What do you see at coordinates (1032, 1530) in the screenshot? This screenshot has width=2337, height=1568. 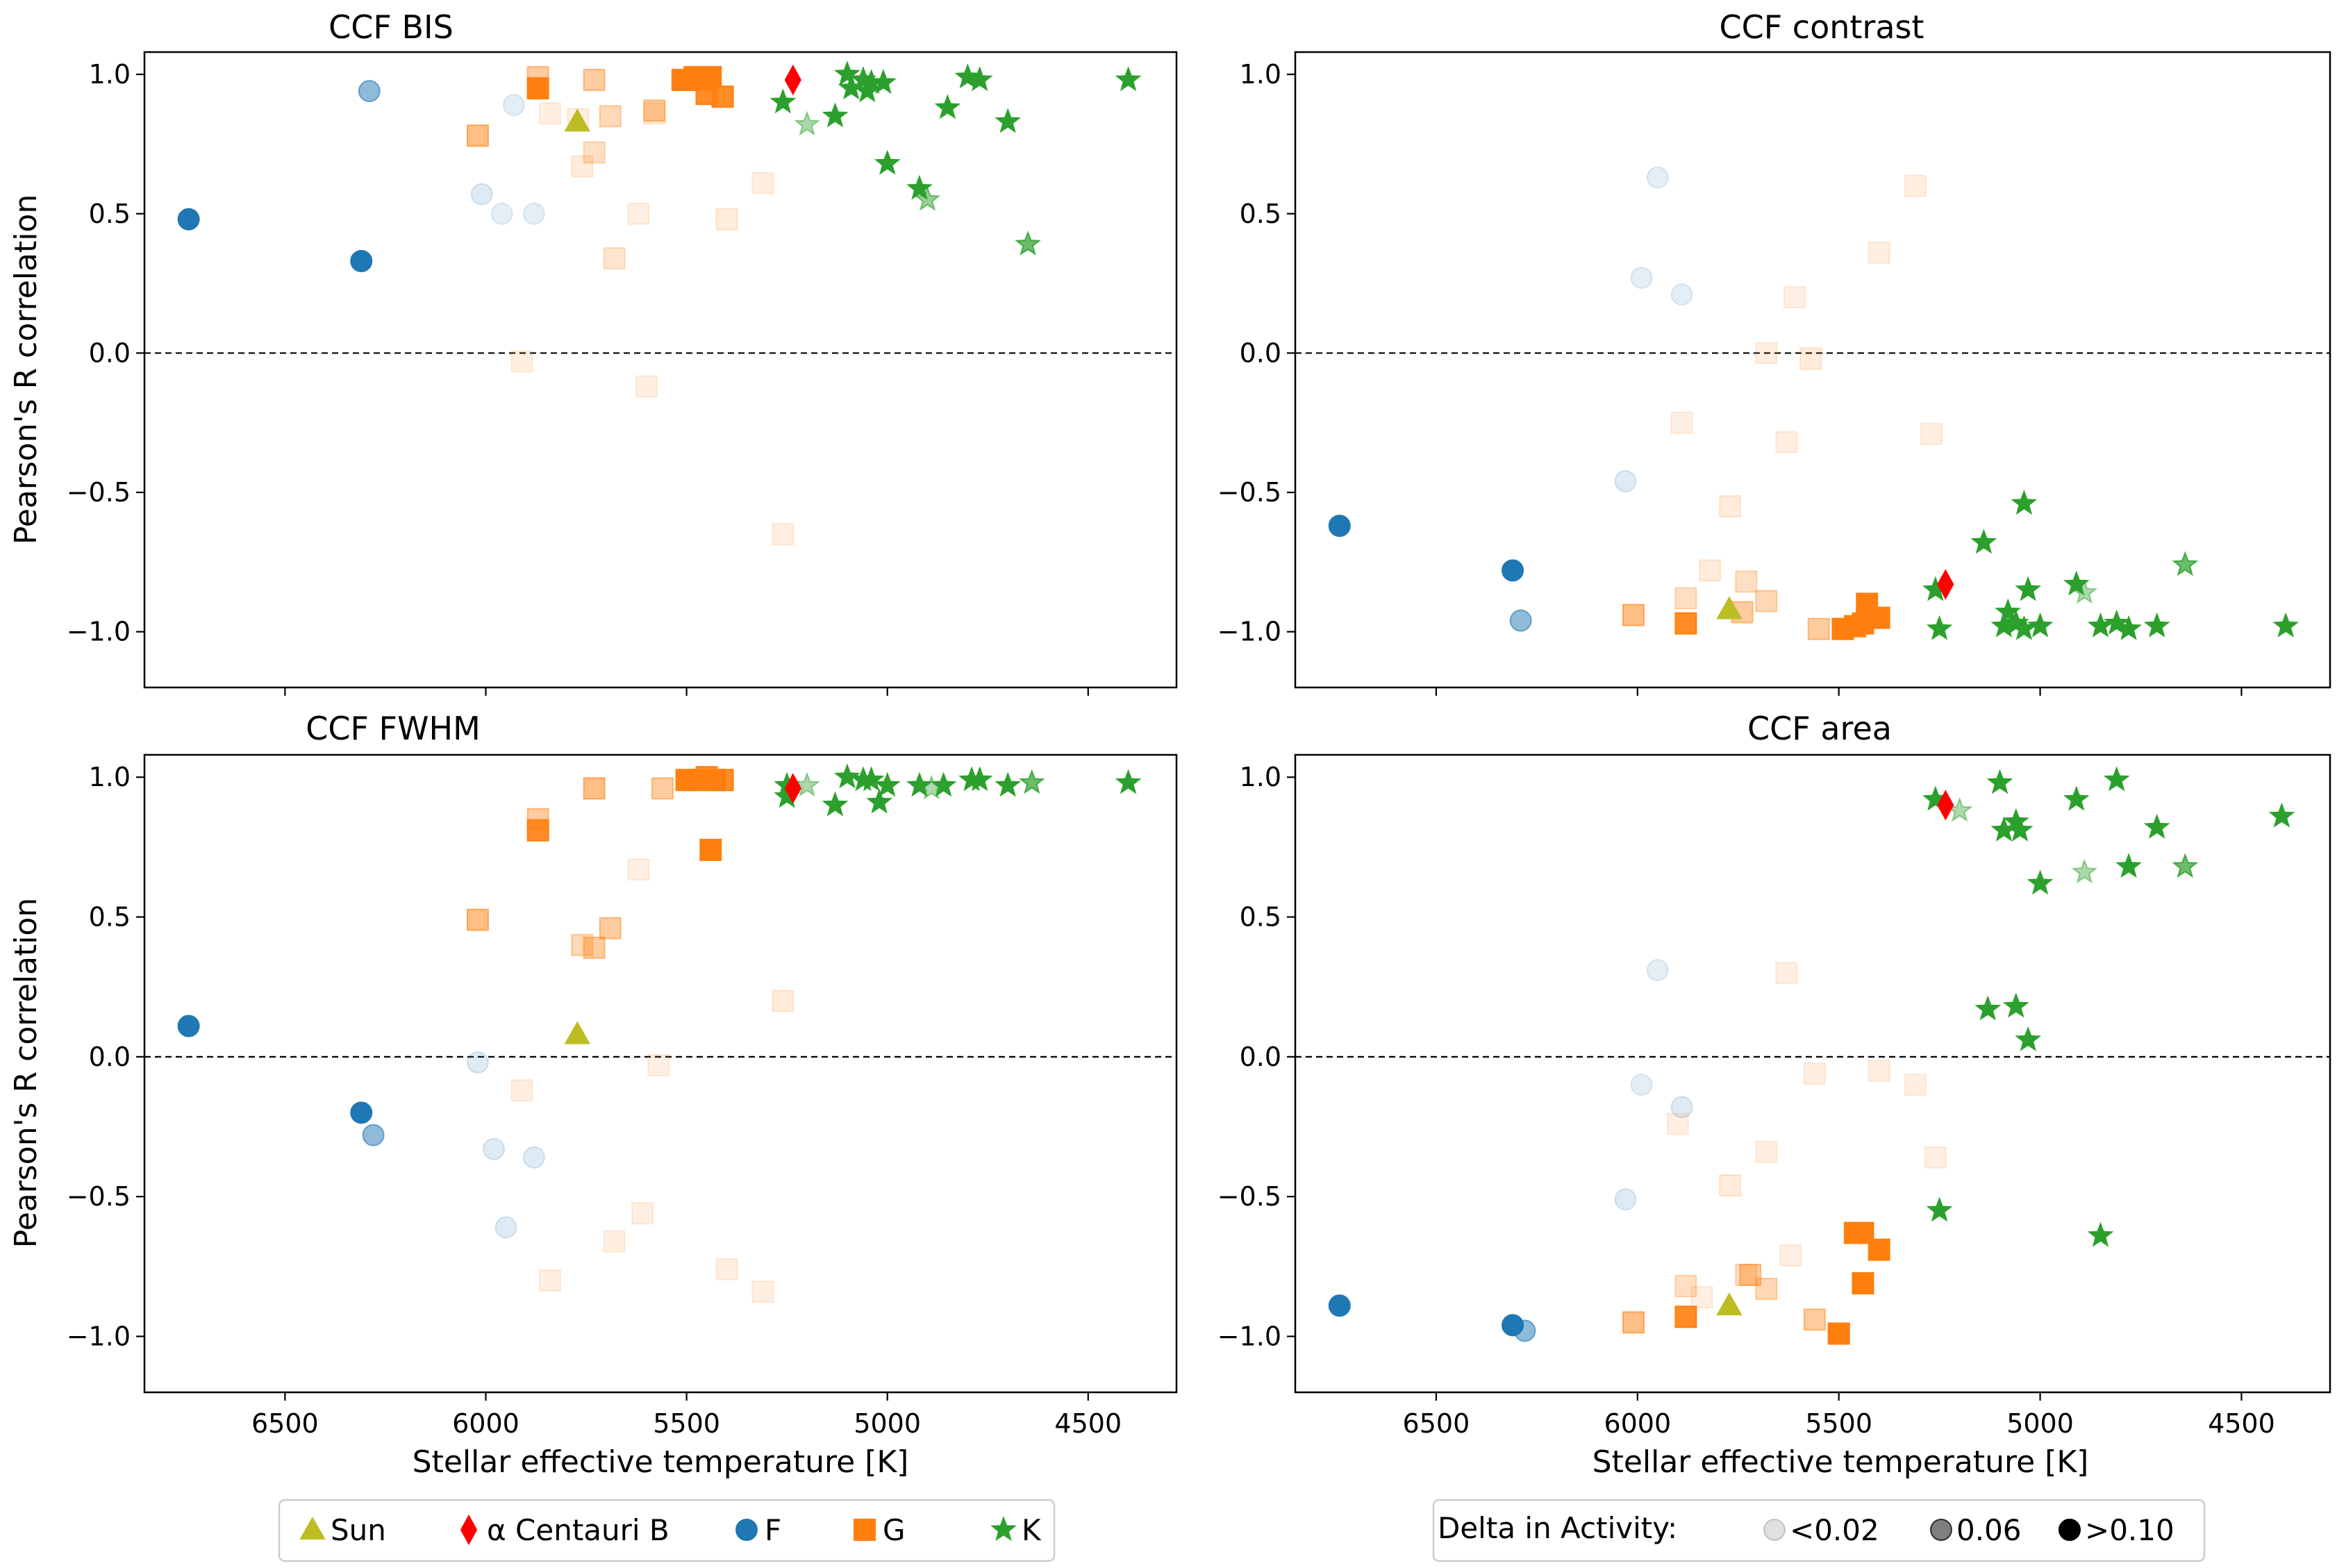 I see `legend-label: K` at bounding box center [1032, 1530].